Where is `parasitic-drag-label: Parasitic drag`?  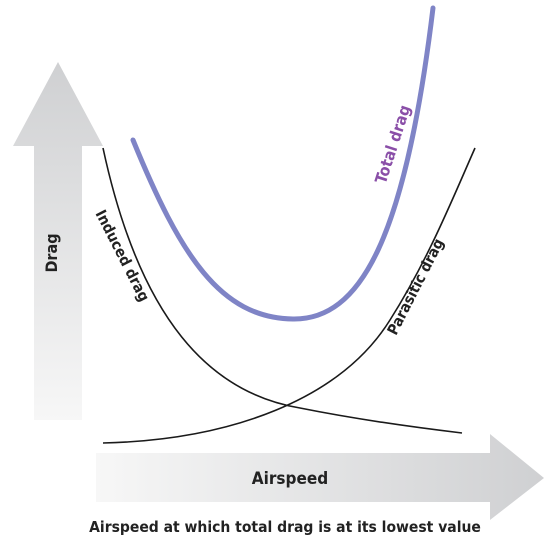
parasitic-drag-label: Parasitic drag is located at coordinates (415, 286).